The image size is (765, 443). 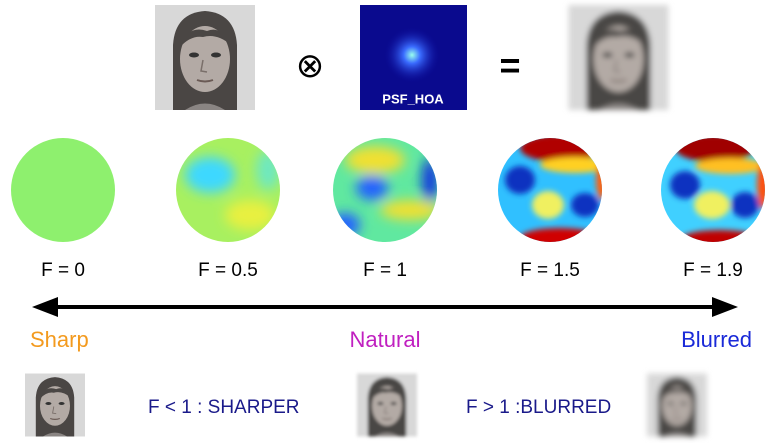 I want to click on scale-middle-label: Natural, so click(x=385, y=339).